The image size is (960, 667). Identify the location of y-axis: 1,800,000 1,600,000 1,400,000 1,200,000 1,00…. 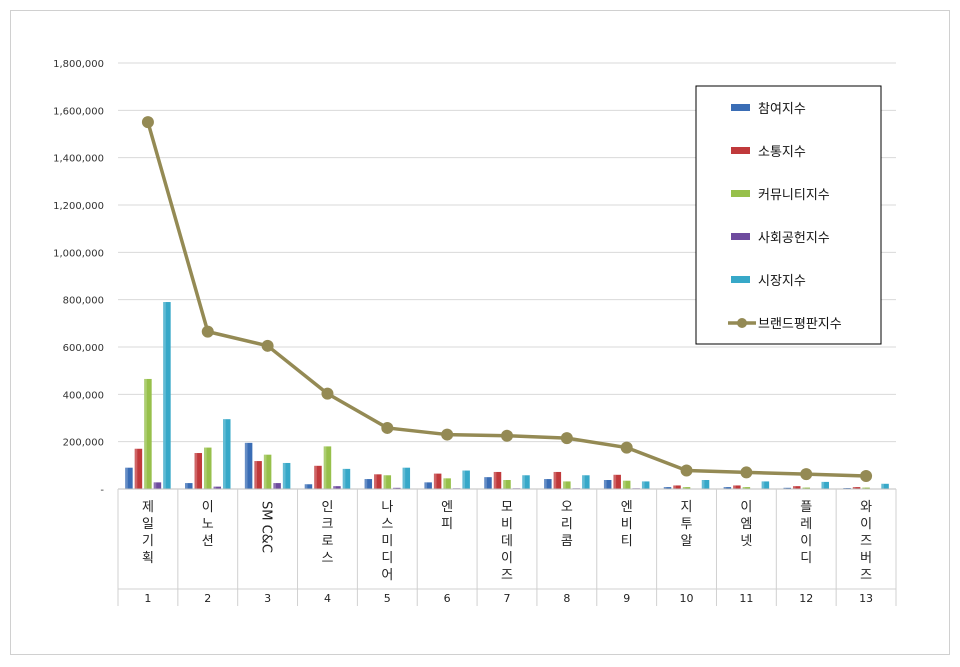
(78, 277).